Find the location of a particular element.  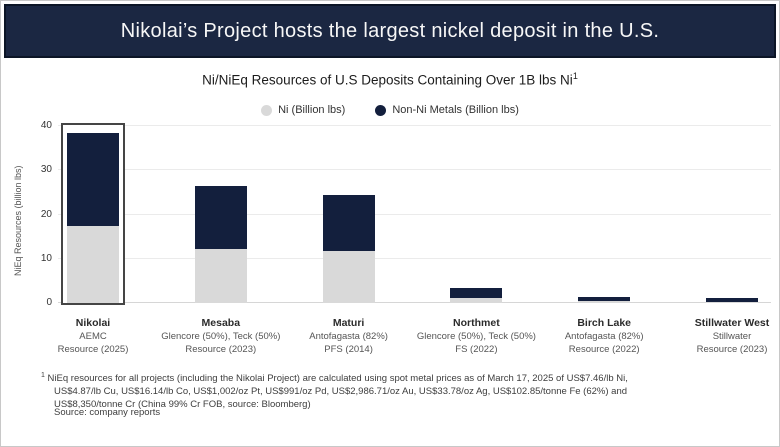

category-label-nikolai: Nikolai AEMC Resource (2025) is located at coordinates (93, 336).